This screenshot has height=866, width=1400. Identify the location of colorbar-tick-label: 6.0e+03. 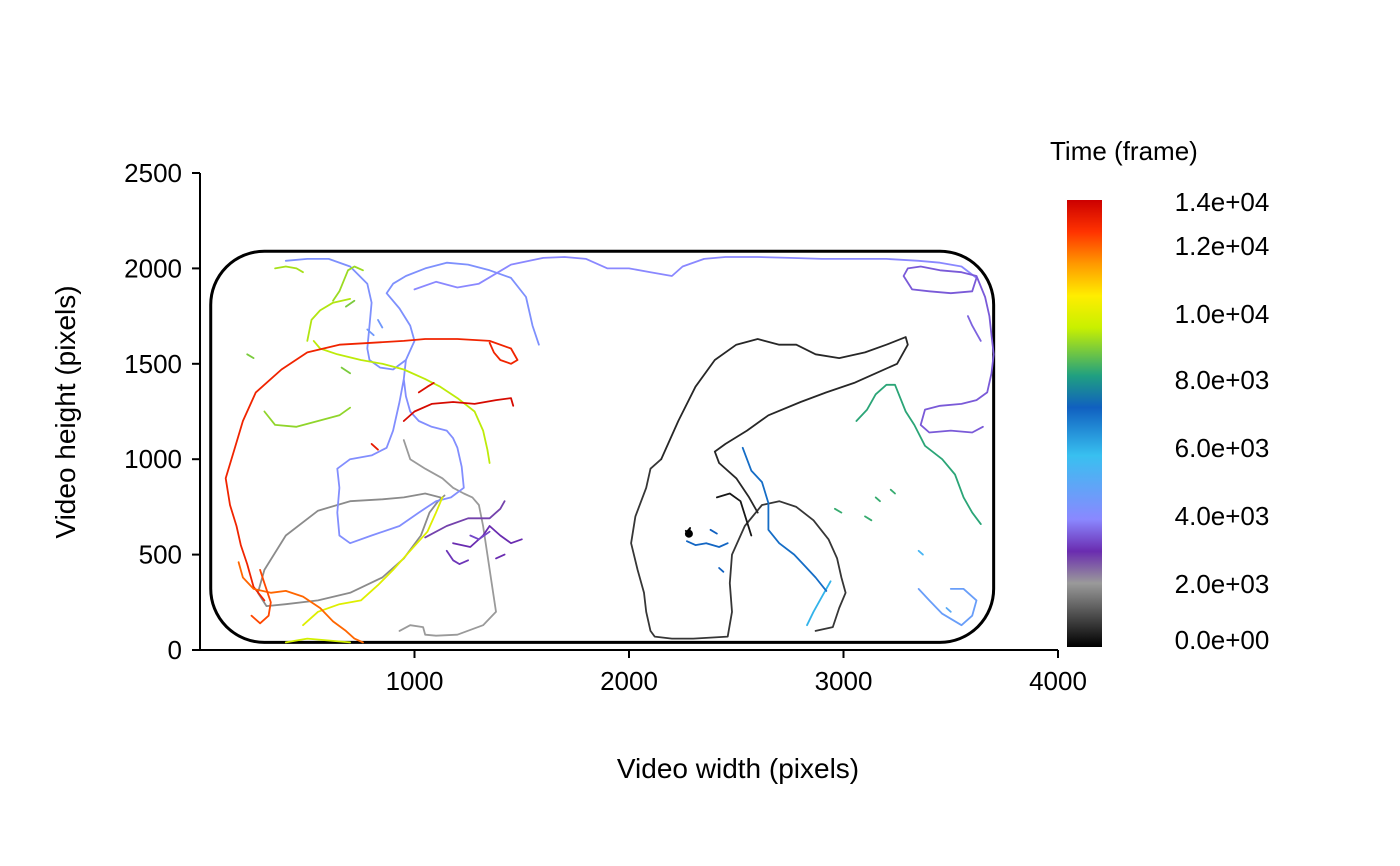
(1222, 448).